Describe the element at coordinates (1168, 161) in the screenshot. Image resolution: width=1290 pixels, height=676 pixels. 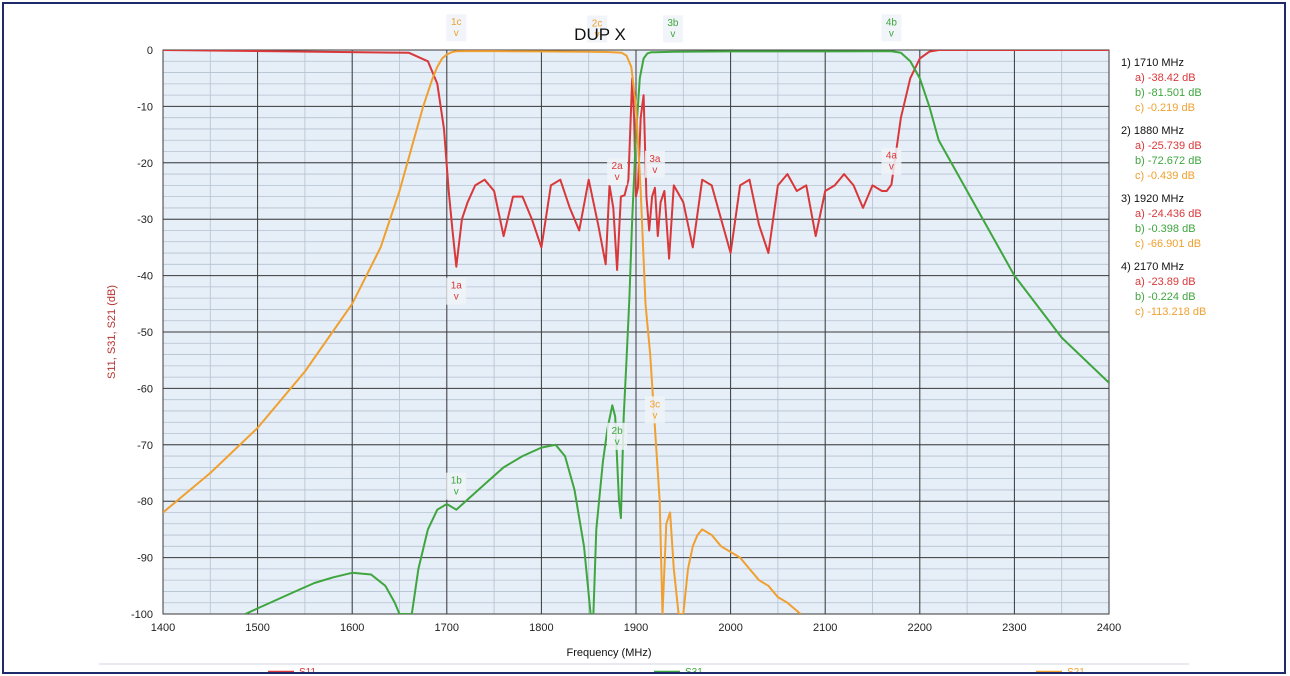
I see `marker-table-value: b) -72.672 dB` at that location.